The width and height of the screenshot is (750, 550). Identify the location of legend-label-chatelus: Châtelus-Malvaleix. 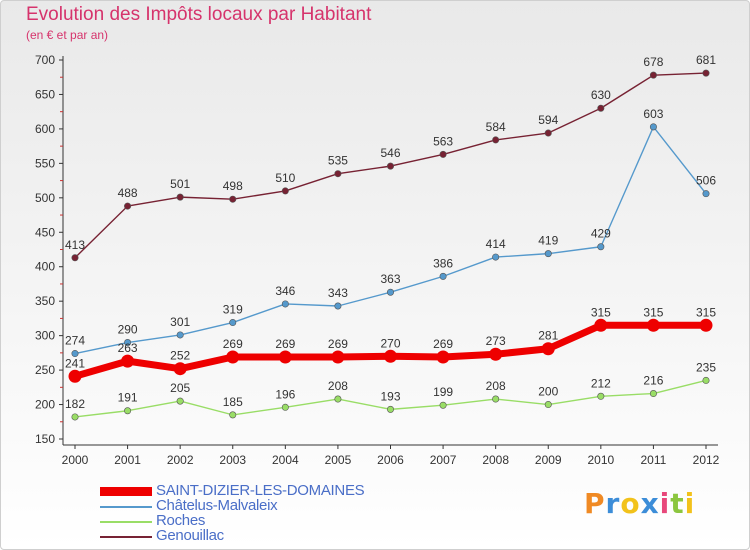
(217, 505).